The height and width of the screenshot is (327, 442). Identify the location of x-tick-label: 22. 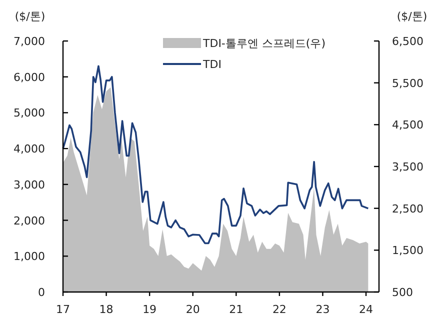
(279, 309).